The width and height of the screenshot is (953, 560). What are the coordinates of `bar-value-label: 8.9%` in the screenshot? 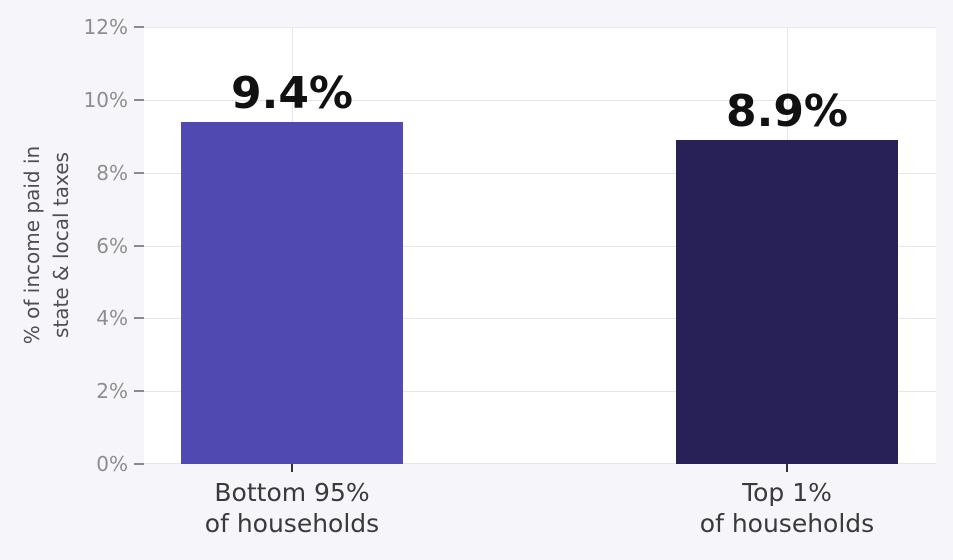 It's located at (787, 111).